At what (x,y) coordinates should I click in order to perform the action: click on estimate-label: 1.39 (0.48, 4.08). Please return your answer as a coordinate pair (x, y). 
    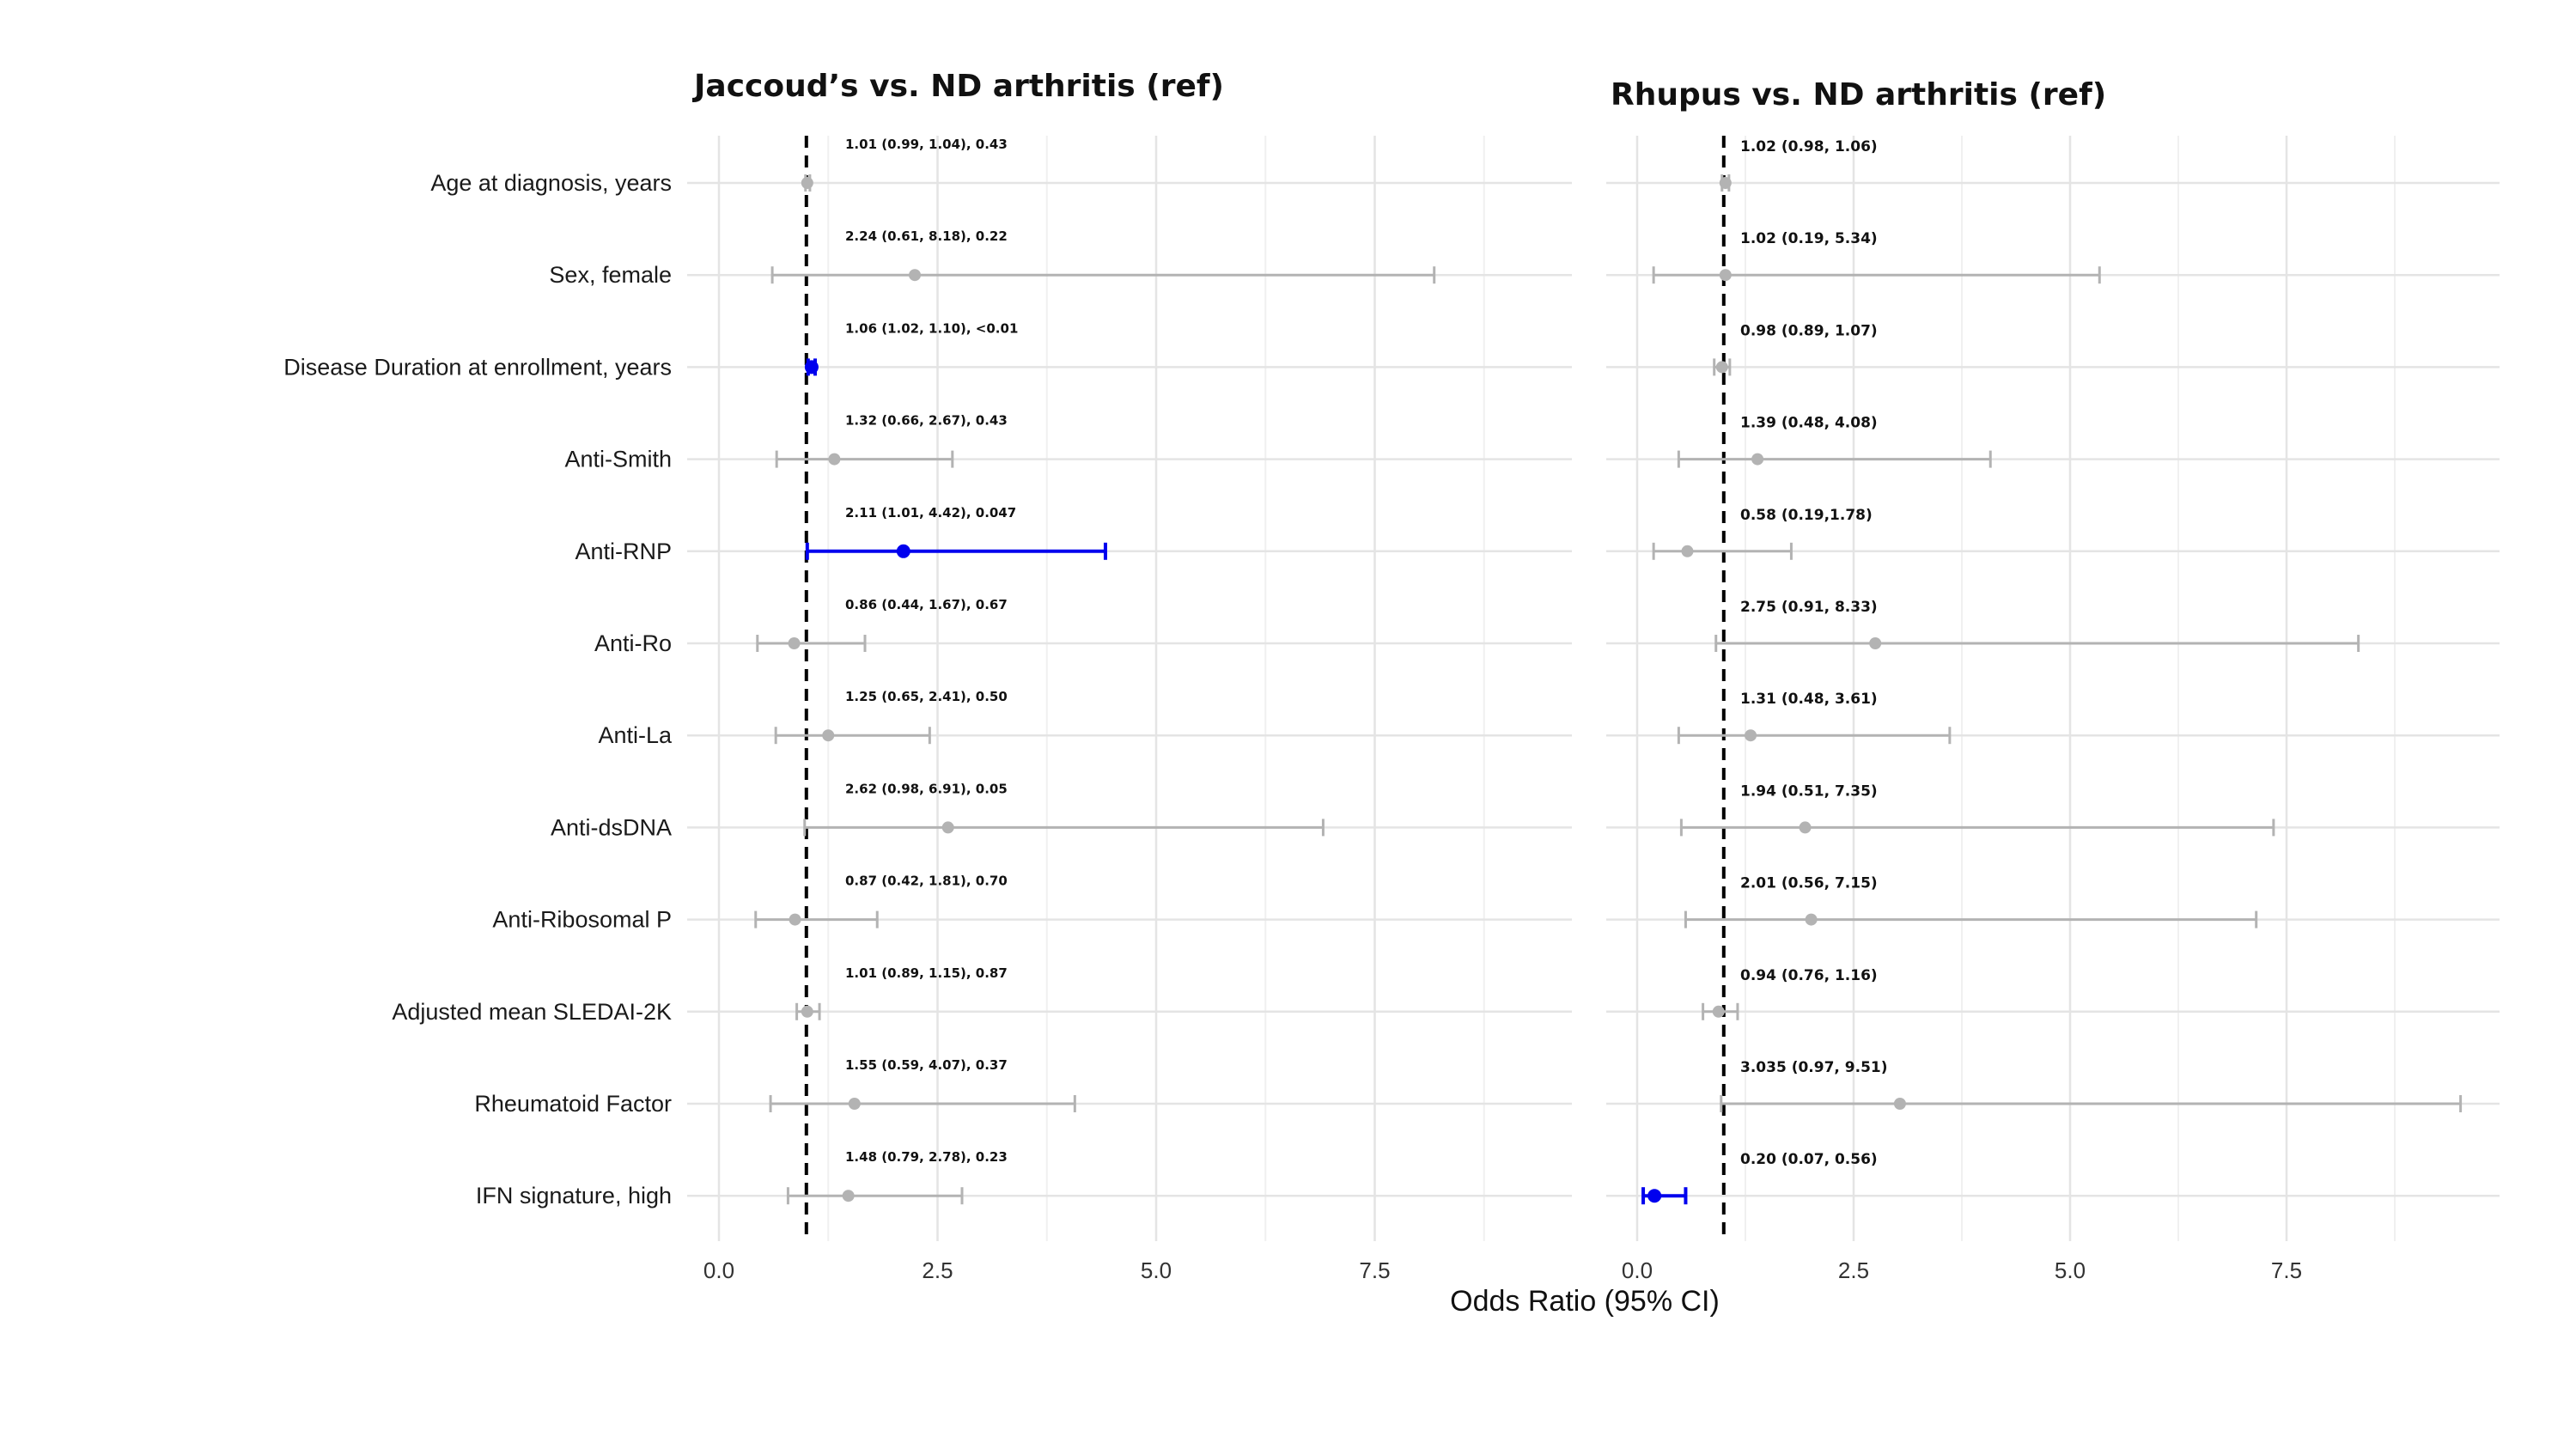
    Looking at the image, I should click on (1809, 423).